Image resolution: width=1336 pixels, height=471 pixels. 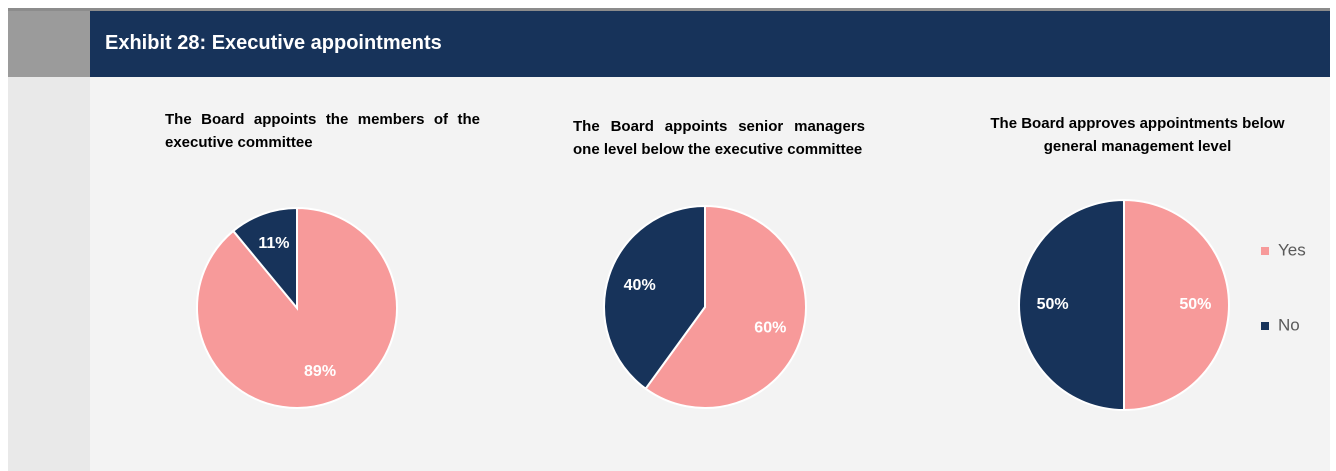 What do you see at coordinates (273, 243) in the screenshot?
I see `data-label: 11%` at bounding box center [273, 243].